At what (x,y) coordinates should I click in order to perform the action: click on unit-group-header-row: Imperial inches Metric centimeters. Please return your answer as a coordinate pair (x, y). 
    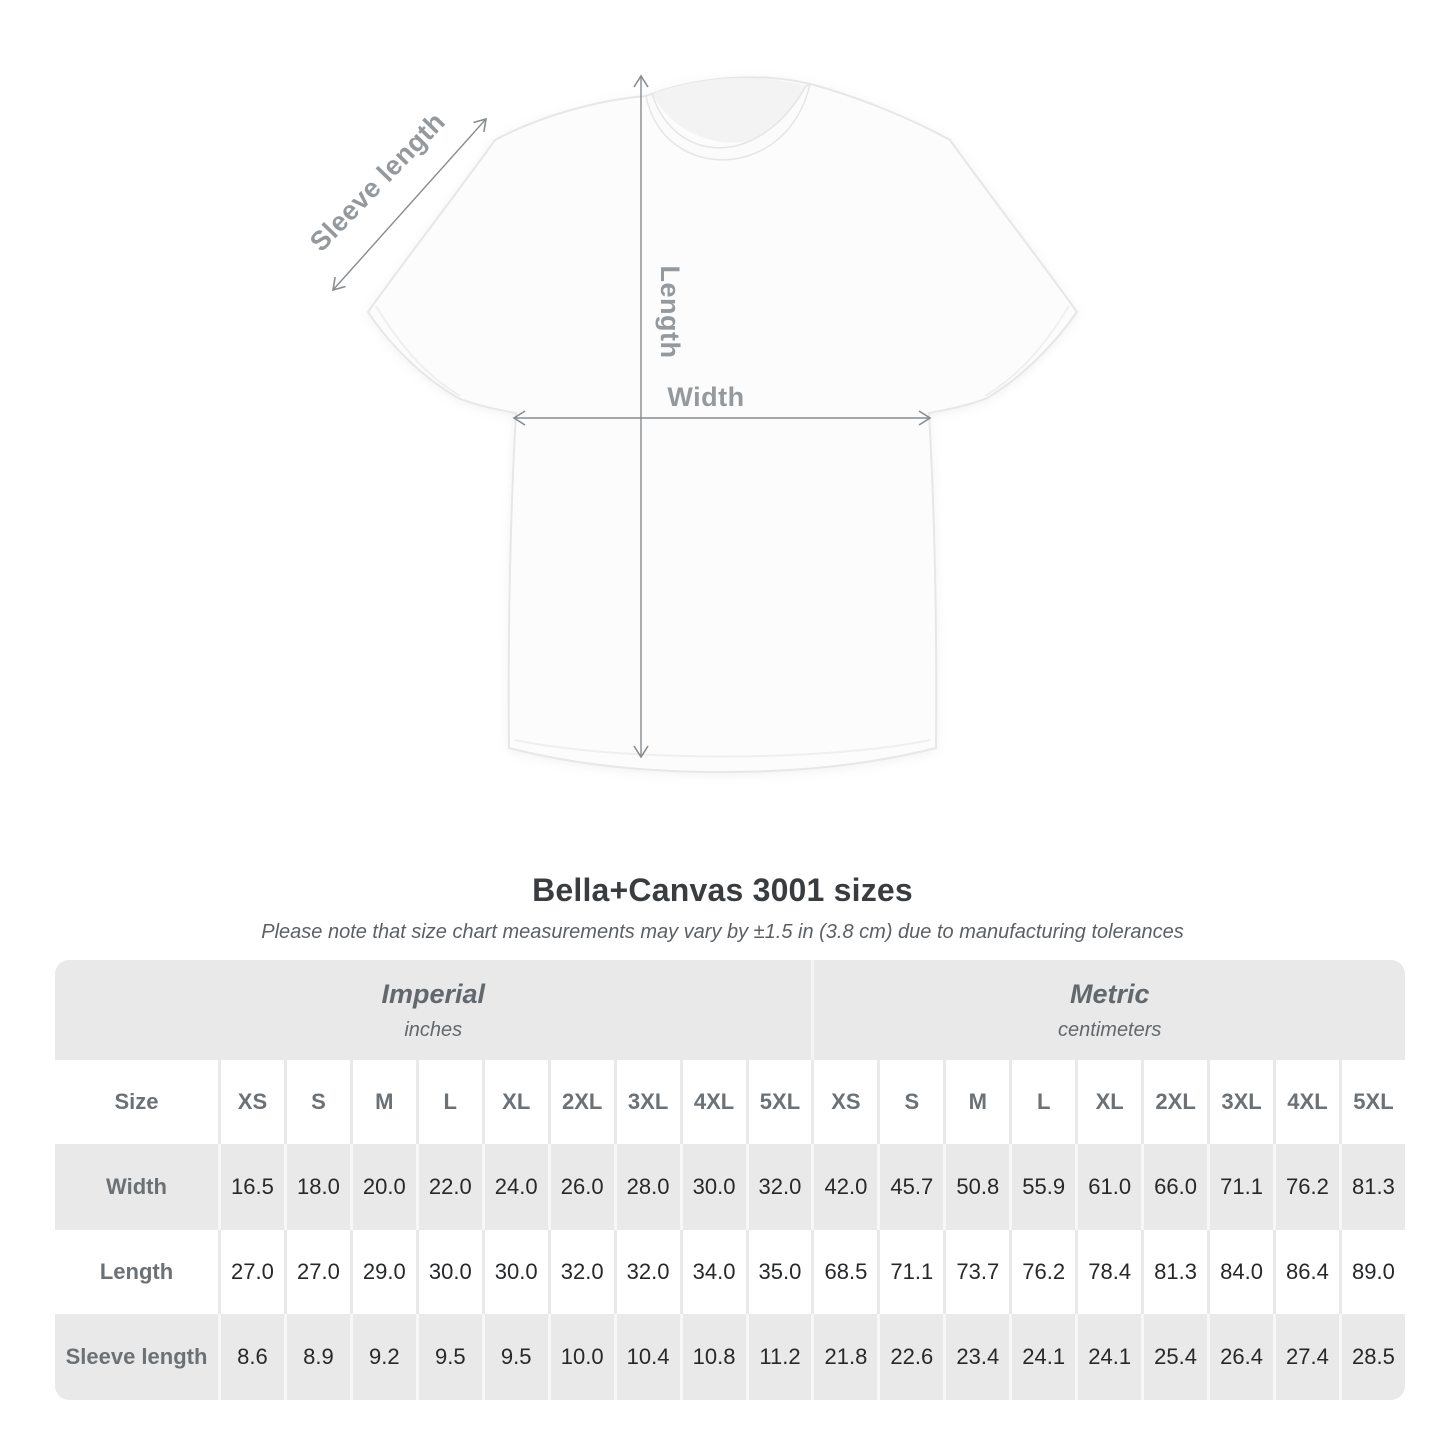
    Looking at the image, I should click on (730, 1010).